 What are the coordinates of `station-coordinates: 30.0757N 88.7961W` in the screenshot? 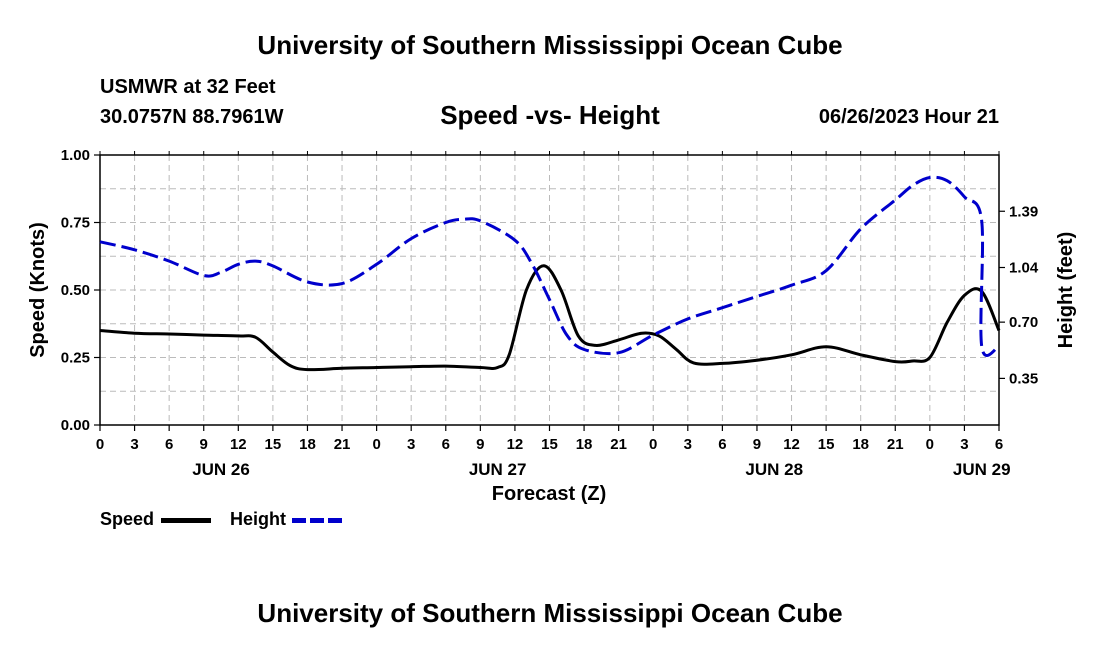 It's located at (192, 117).